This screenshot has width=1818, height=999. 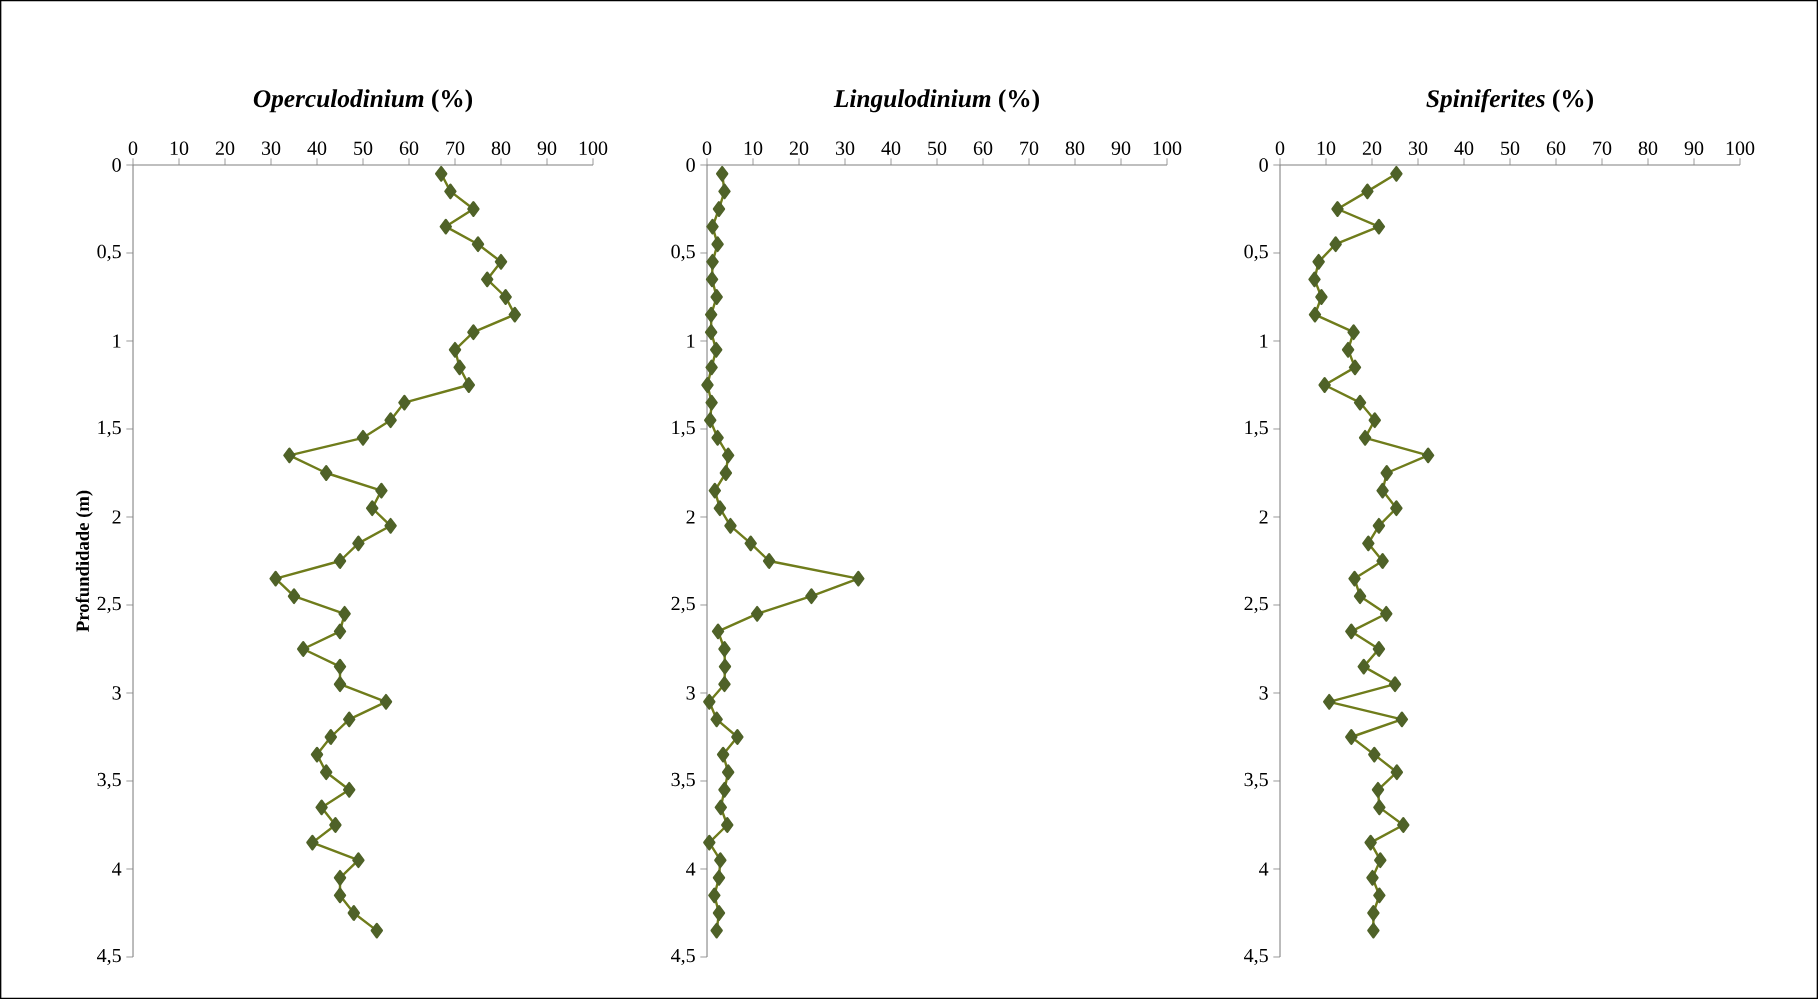 What do you see at coordinates (1509, 101) in the screenshot?
I see `chart-title: Spiniferites (%)` at bounding box center [1509, 101].